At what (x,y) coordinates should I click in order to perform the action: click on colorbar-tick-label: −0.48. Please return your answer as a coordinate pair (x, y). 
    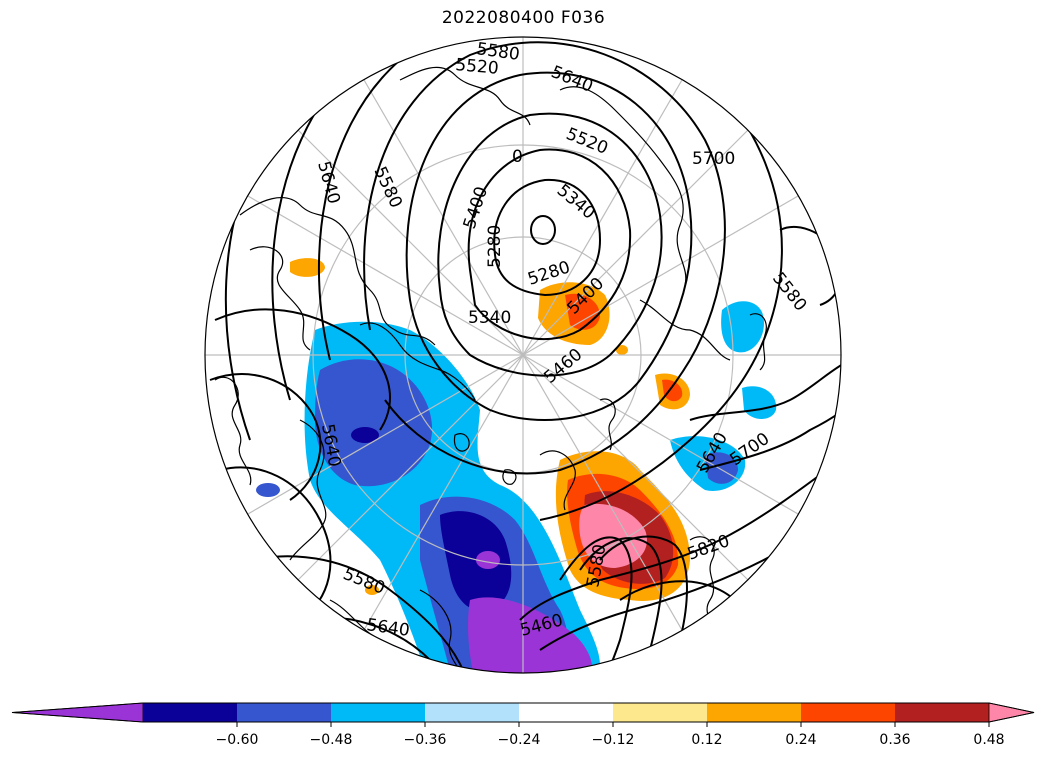
    Looking at the image, I should click on (331, 740).